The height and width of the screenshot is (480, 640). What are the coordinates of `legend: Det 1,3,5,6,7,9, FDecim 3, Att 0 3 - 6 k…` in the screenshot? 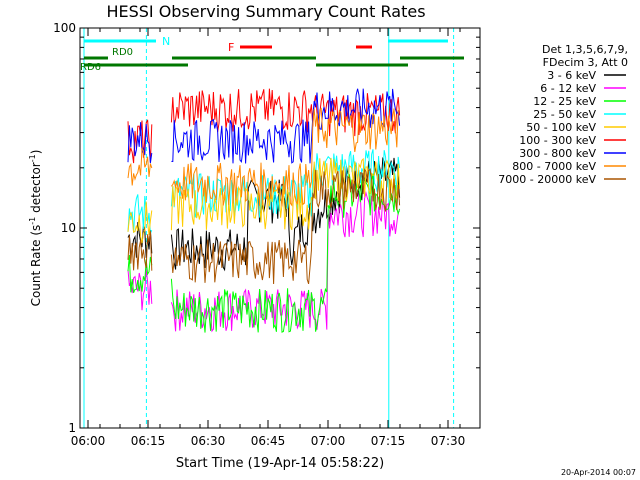 It's located at (563, 114).